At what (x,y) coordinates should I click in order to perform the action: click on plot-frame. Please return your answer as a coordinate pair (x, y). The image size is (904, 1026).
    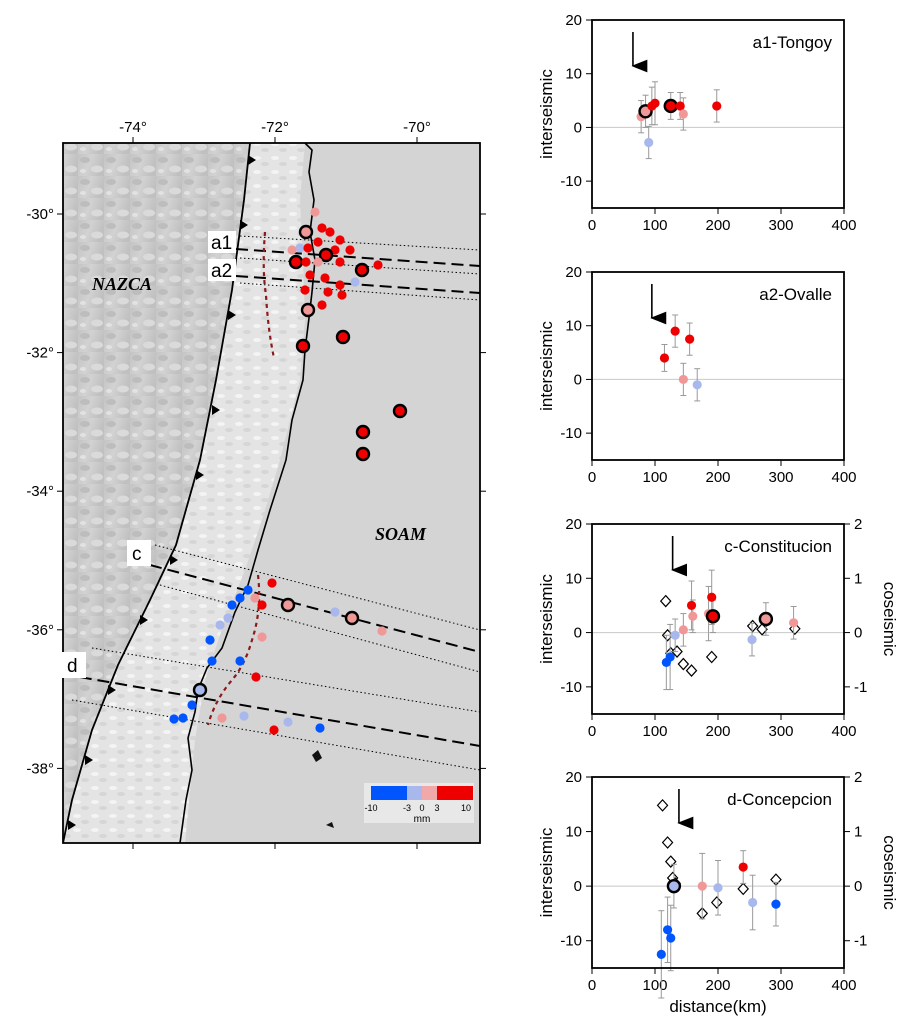
    Looking at the image, I should click on (718, 619).